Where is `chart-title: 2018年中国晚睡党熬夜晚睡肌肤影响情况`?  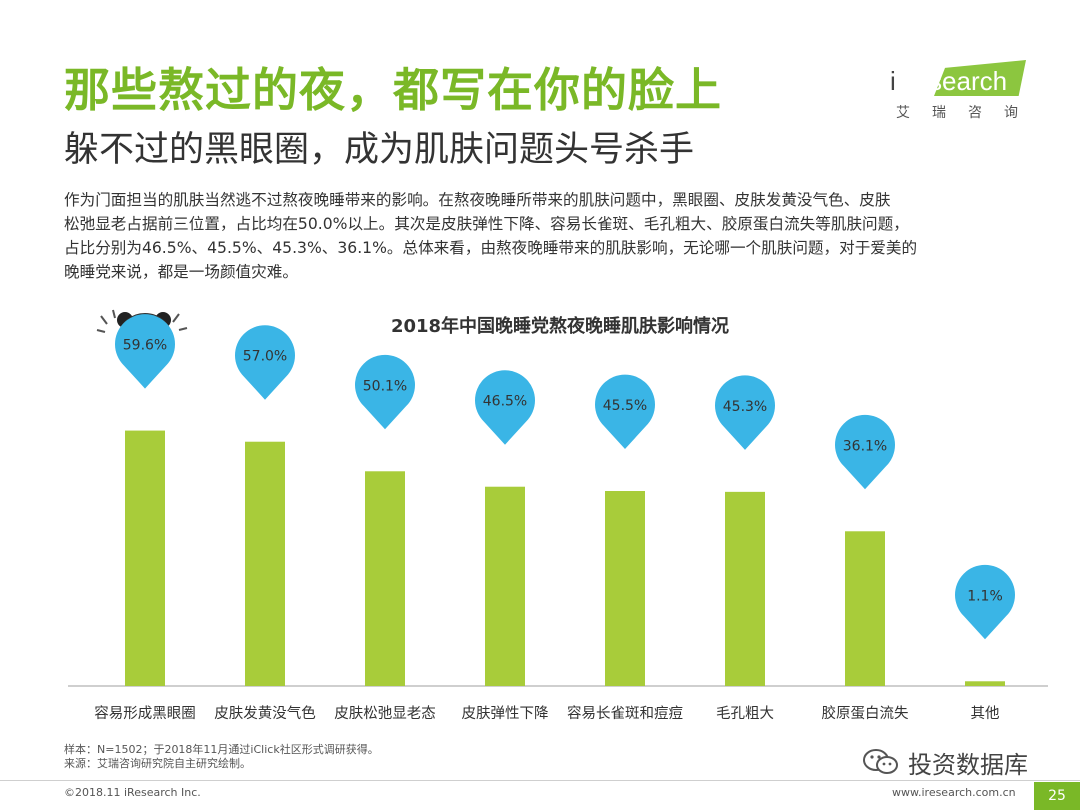
chart-title: 2018年中国晚睡党熬夜晚睡肌肤影响情况 is located at coordinates (560, 326).